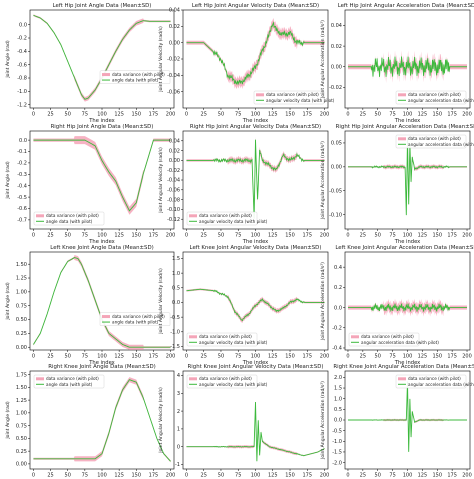  What do you see at coordinates (135, 80) in the screenshot?
I see `legend-label-series: angle data (with pilot)` at bounding box center [135, 80].